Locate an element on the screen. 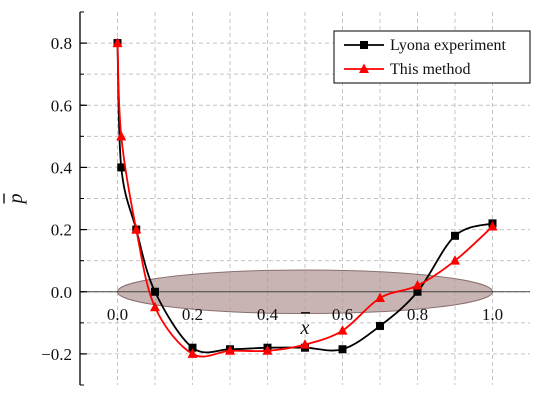 Image resolution: width=550 pixels, height=409 pixels. x-tick-label: 1.0 is located at coordinates (492, 314).